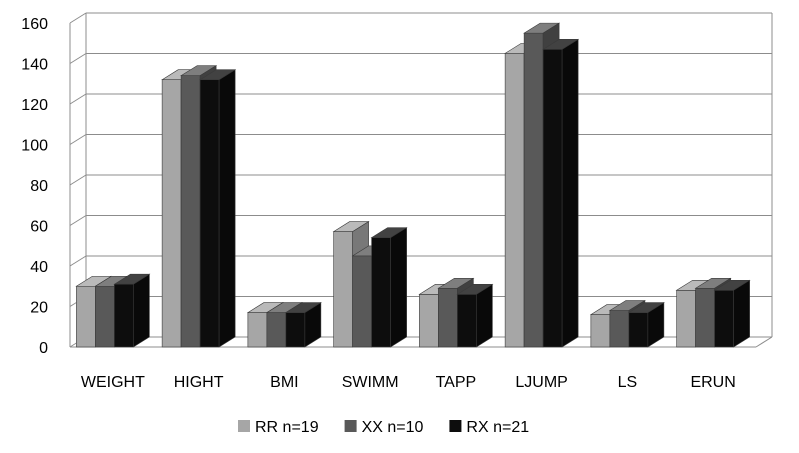 The image size is (799, 453). What do you see at coordinates (287, 427) in the screenshot?
I see `legend-label: RR n=19` at bounding box center [287, 427].